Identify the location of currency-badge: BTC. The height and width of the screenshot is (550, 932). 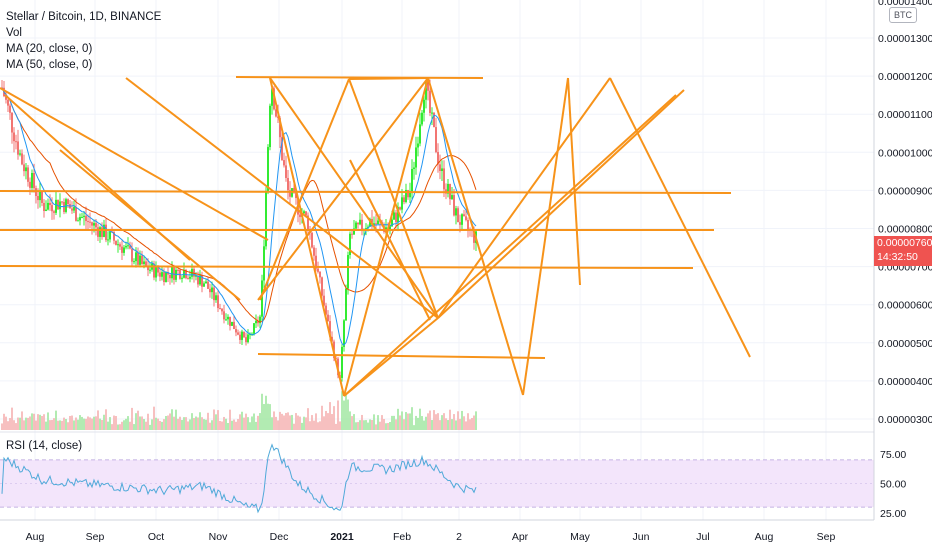
(903, 15).